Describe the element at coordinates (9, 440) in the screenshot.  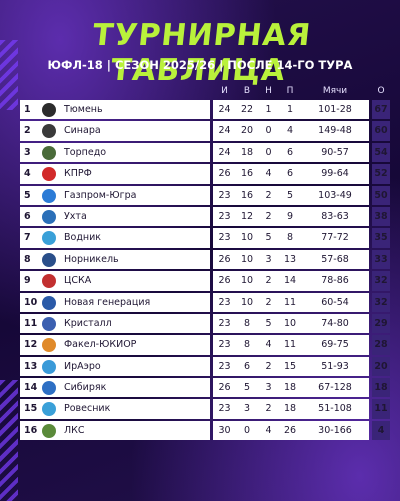
I see `decor-stripes-bottom` at that location.